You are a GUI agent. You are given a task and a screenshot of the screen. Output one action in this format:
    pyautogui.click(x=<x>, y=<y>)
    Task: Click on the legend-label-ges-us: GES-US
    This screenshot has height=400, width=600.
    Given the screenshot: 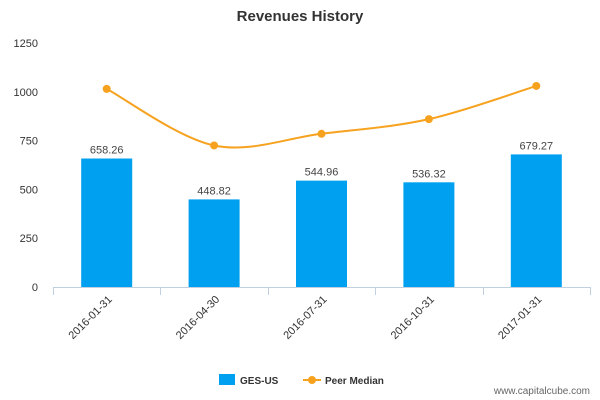 What is the action you would take?
    pyautogui.click(x=259, y=381)
    